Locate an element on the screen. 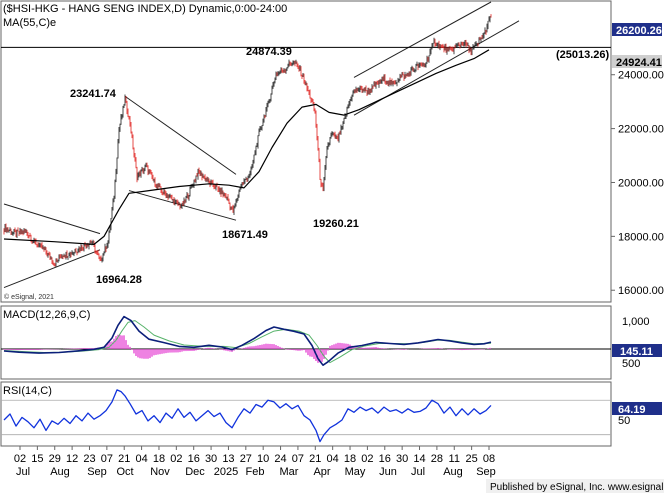  annotation-18671.49: 18671.49 is located at coordinates (245, 235).